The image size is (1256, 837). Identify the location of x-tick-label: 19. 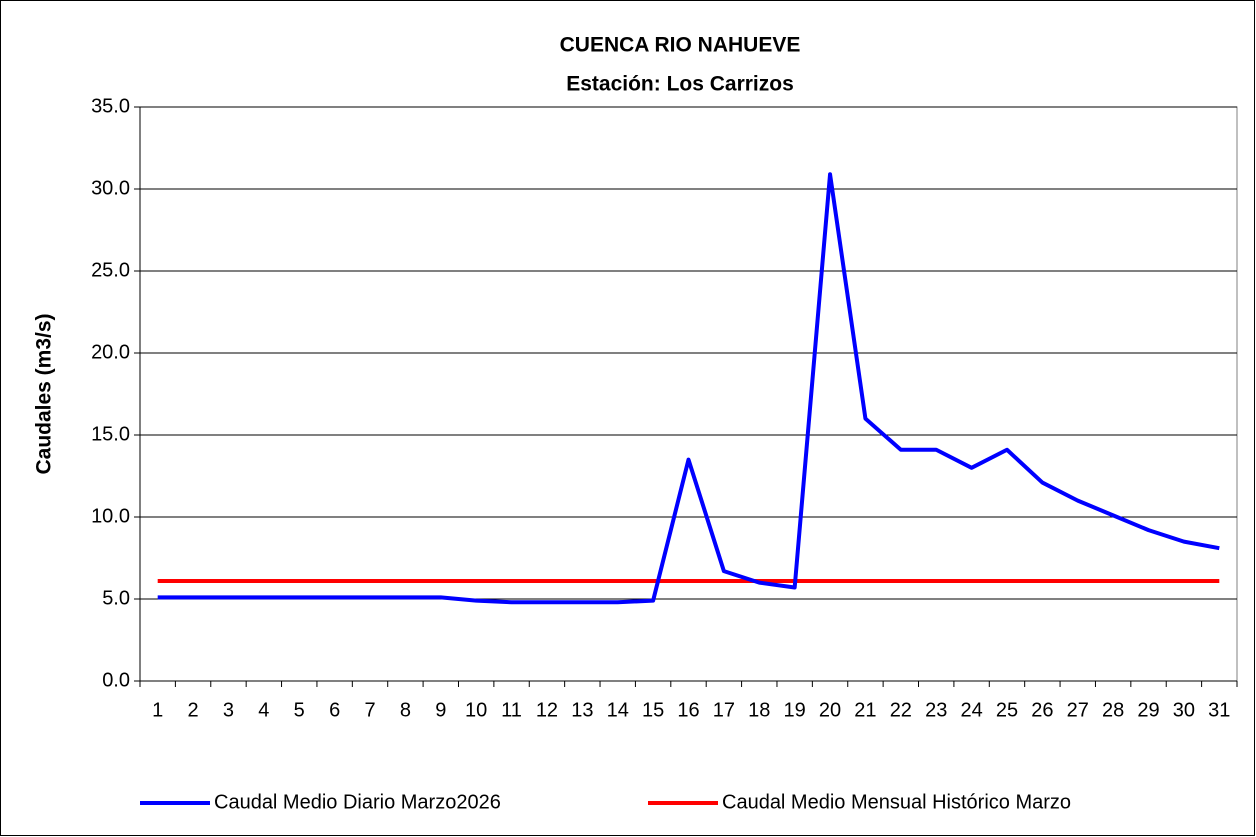
(795, 710).